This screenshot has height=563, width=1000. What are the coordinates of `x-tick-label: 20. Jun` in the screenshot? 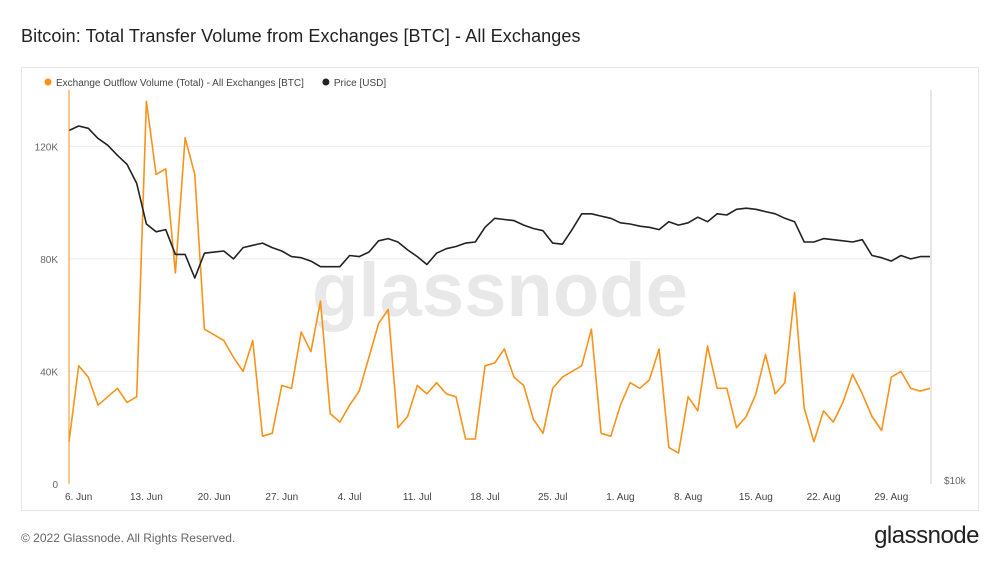 It's located at (214, 497).